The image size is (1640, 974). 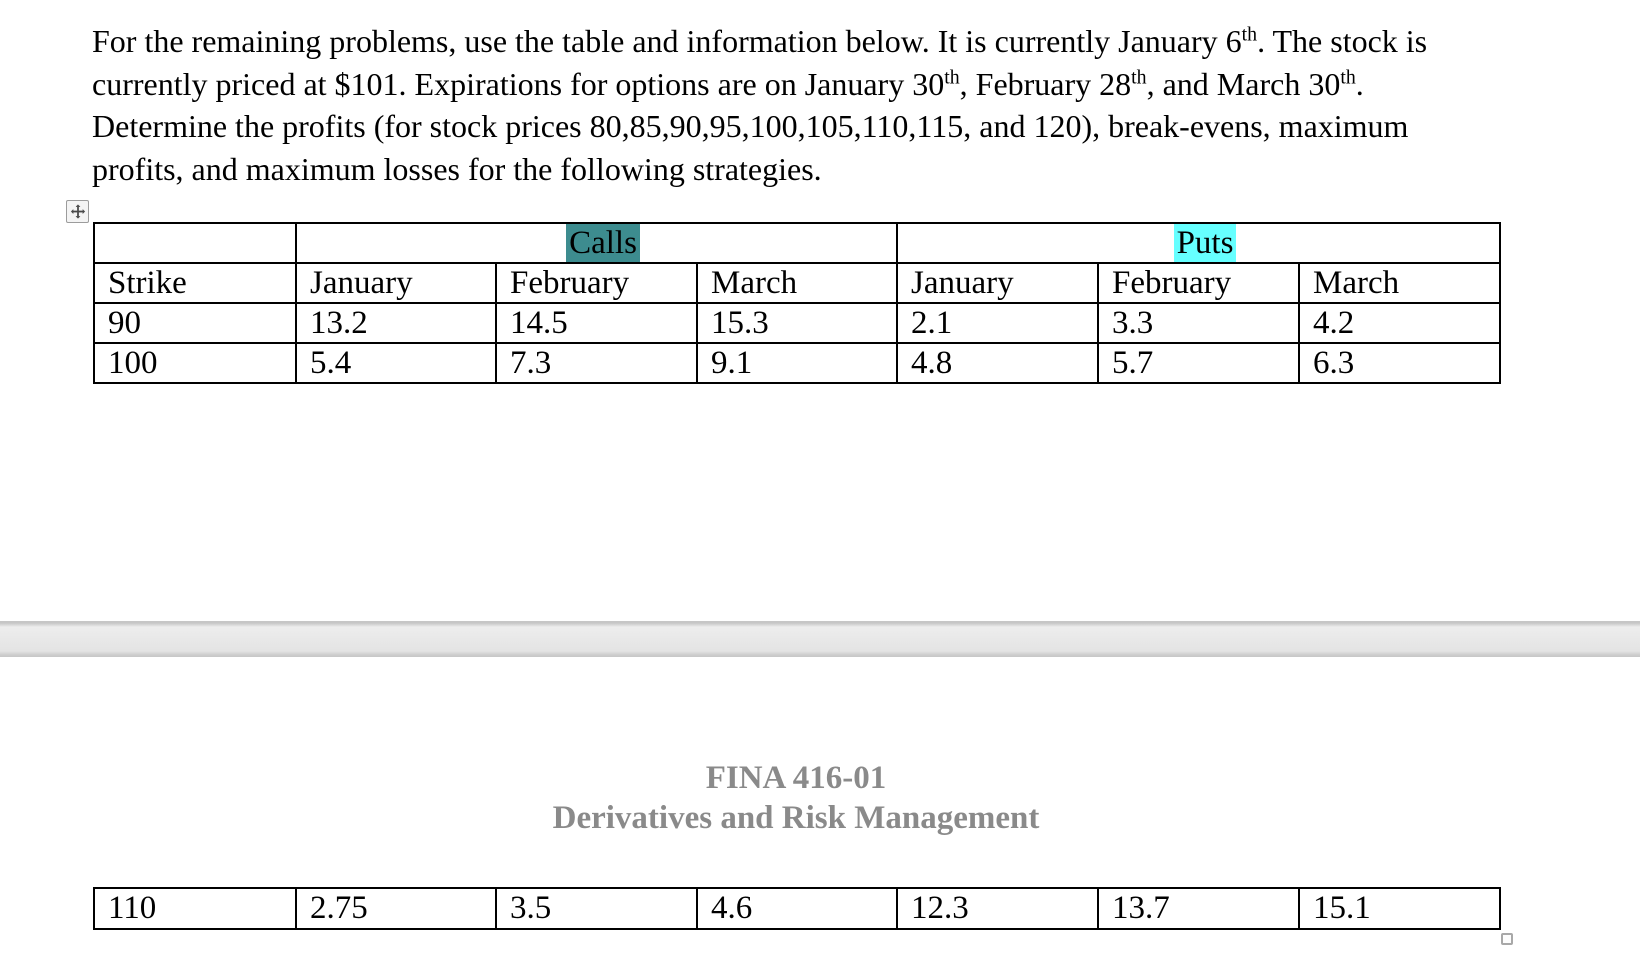 I want to click on table-cell: 4.2, so click(x=1400, y=323).